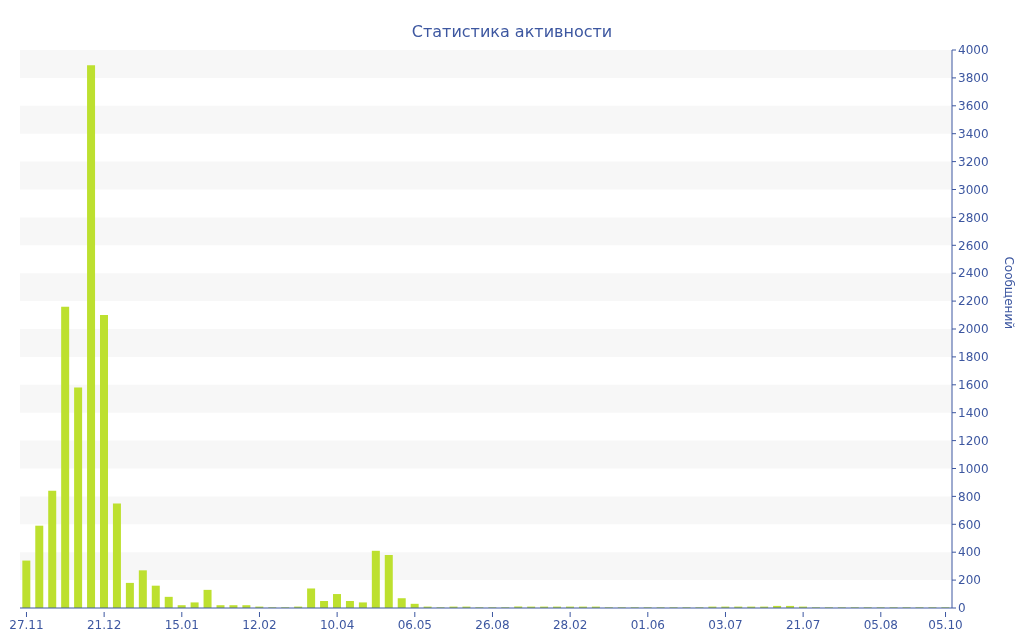 Image resolution: width=1024 pixels, height=640 pixels. I want to click on x-tick-label: 12.02, so click(259, 625).